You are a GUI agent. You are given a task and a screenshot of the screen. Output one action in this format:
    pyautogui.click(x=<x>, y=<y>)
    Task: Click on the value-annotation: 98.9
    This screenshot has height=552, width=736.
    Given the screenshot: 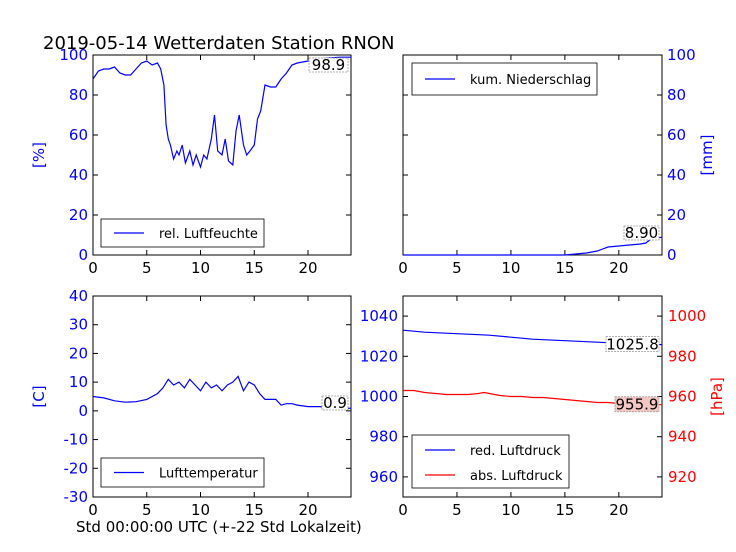 What is the action you would take?
    pyautogui.click(x=328, y=65)
    